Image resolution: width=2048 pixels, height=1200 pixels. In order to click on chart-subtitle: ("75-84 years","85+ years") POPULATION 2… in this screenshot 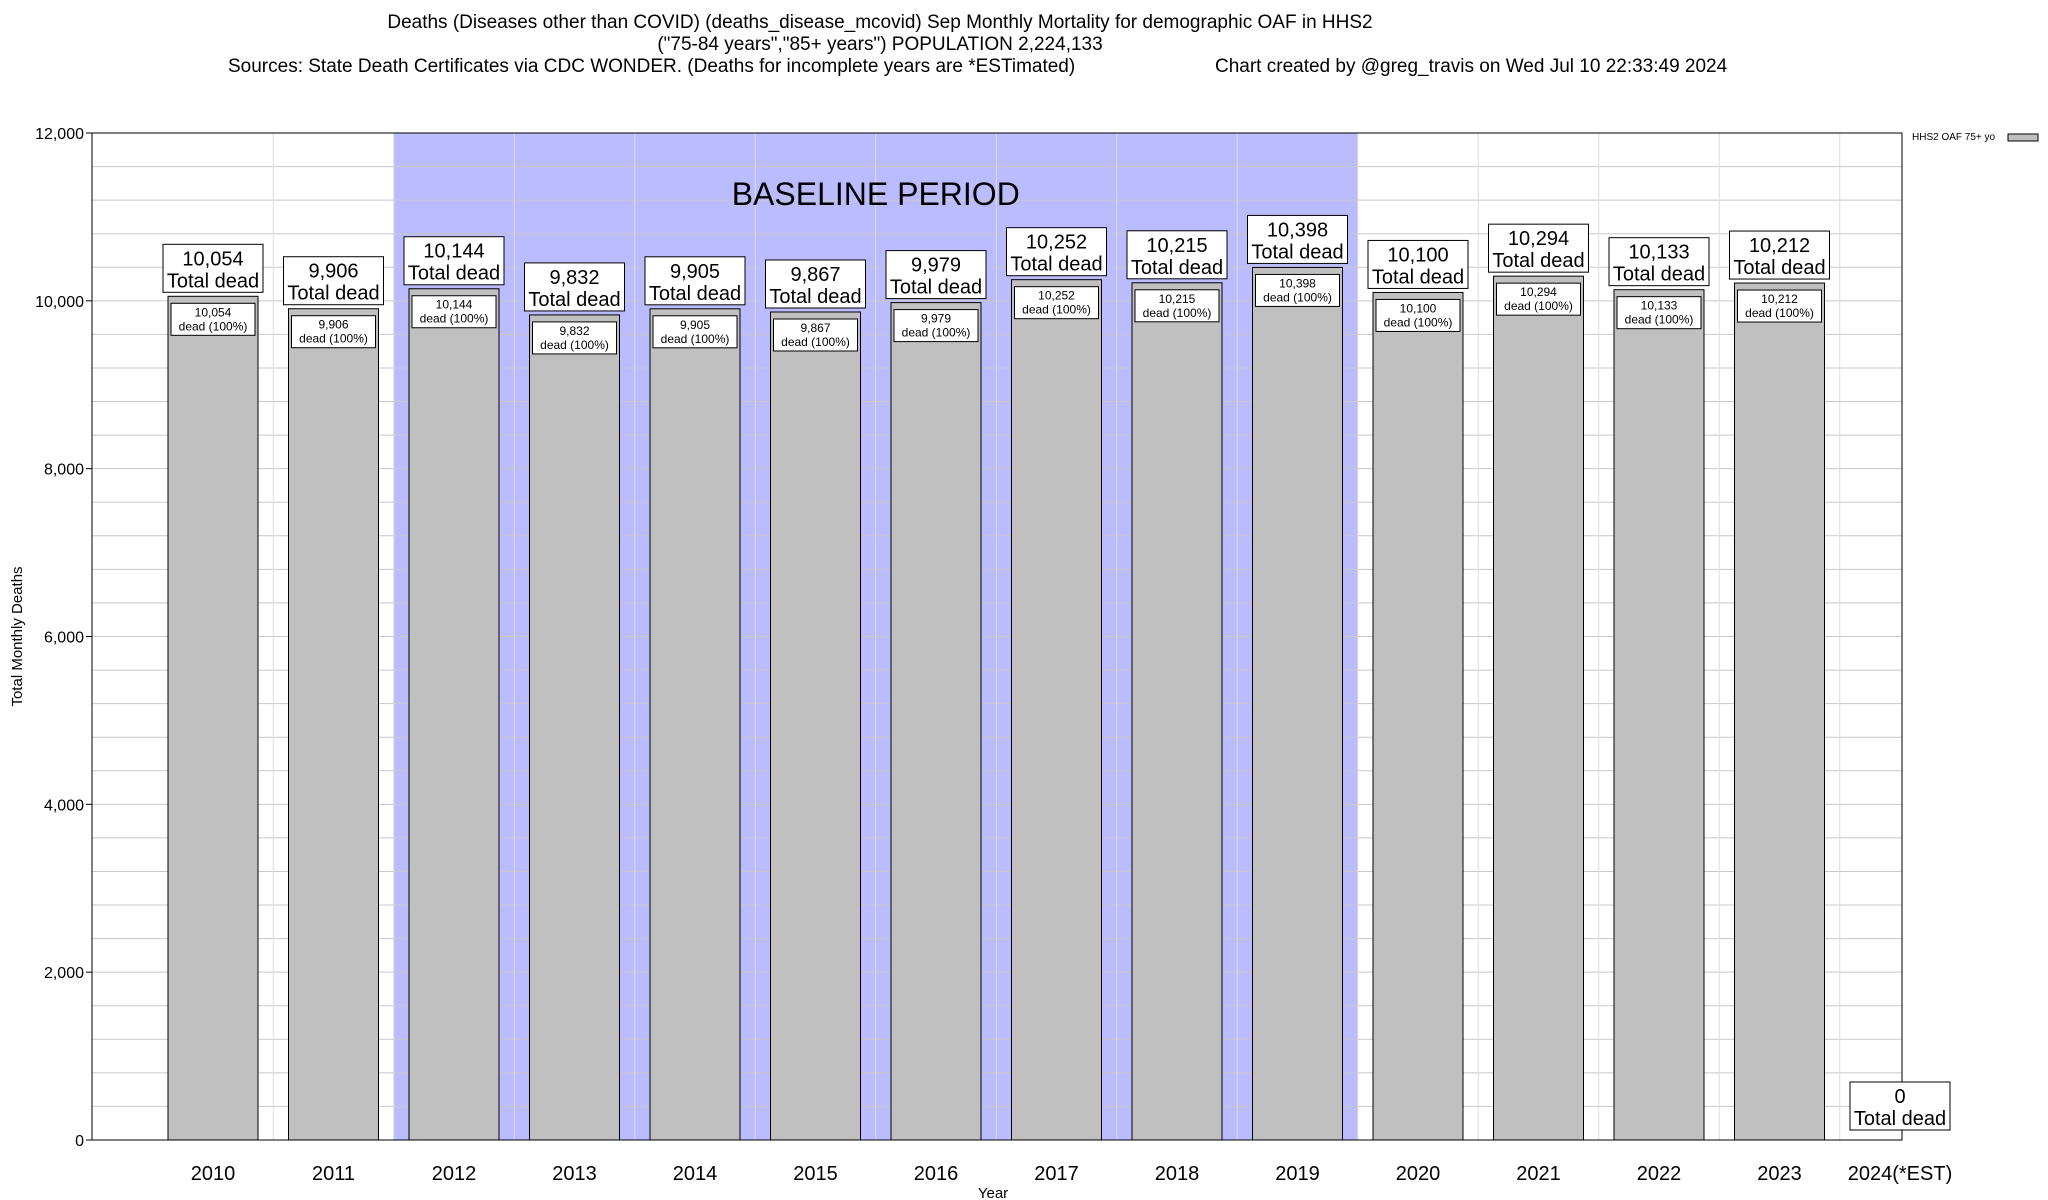, I will do `click(880, 44)`.